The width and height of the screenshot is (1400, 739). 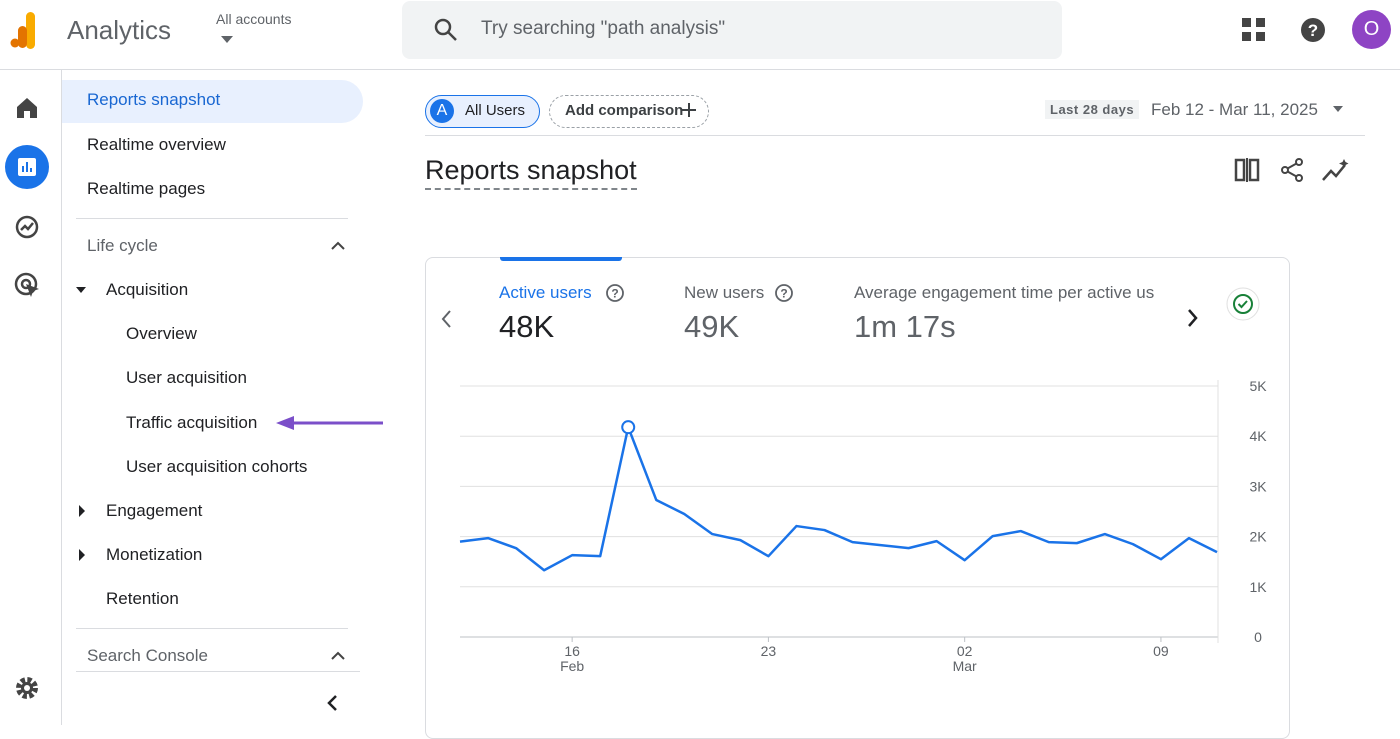 I want to click on nav-item: Traffic acquisition, so click(x=192, y=422).